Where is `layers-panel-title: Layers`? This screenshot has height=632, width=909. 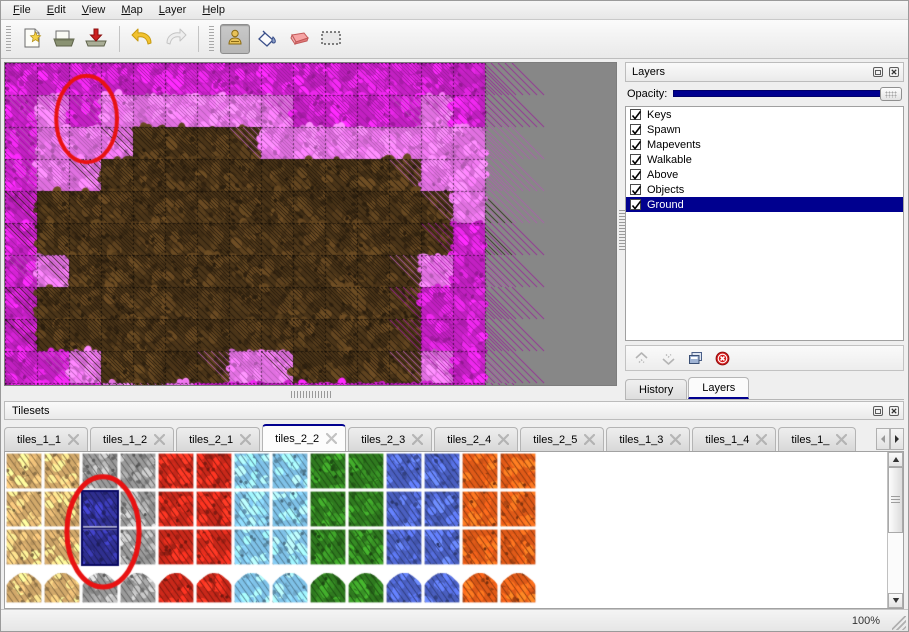
layers-panel-title: Layers is located at coordinates (649, 72).